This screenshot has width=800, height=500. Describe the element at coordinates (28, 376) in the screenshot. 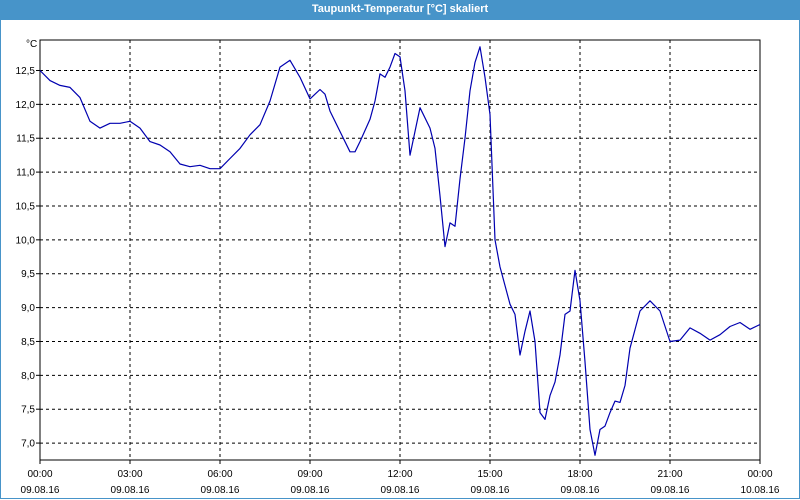

I see `y-tick-label: 8,0` at that location.